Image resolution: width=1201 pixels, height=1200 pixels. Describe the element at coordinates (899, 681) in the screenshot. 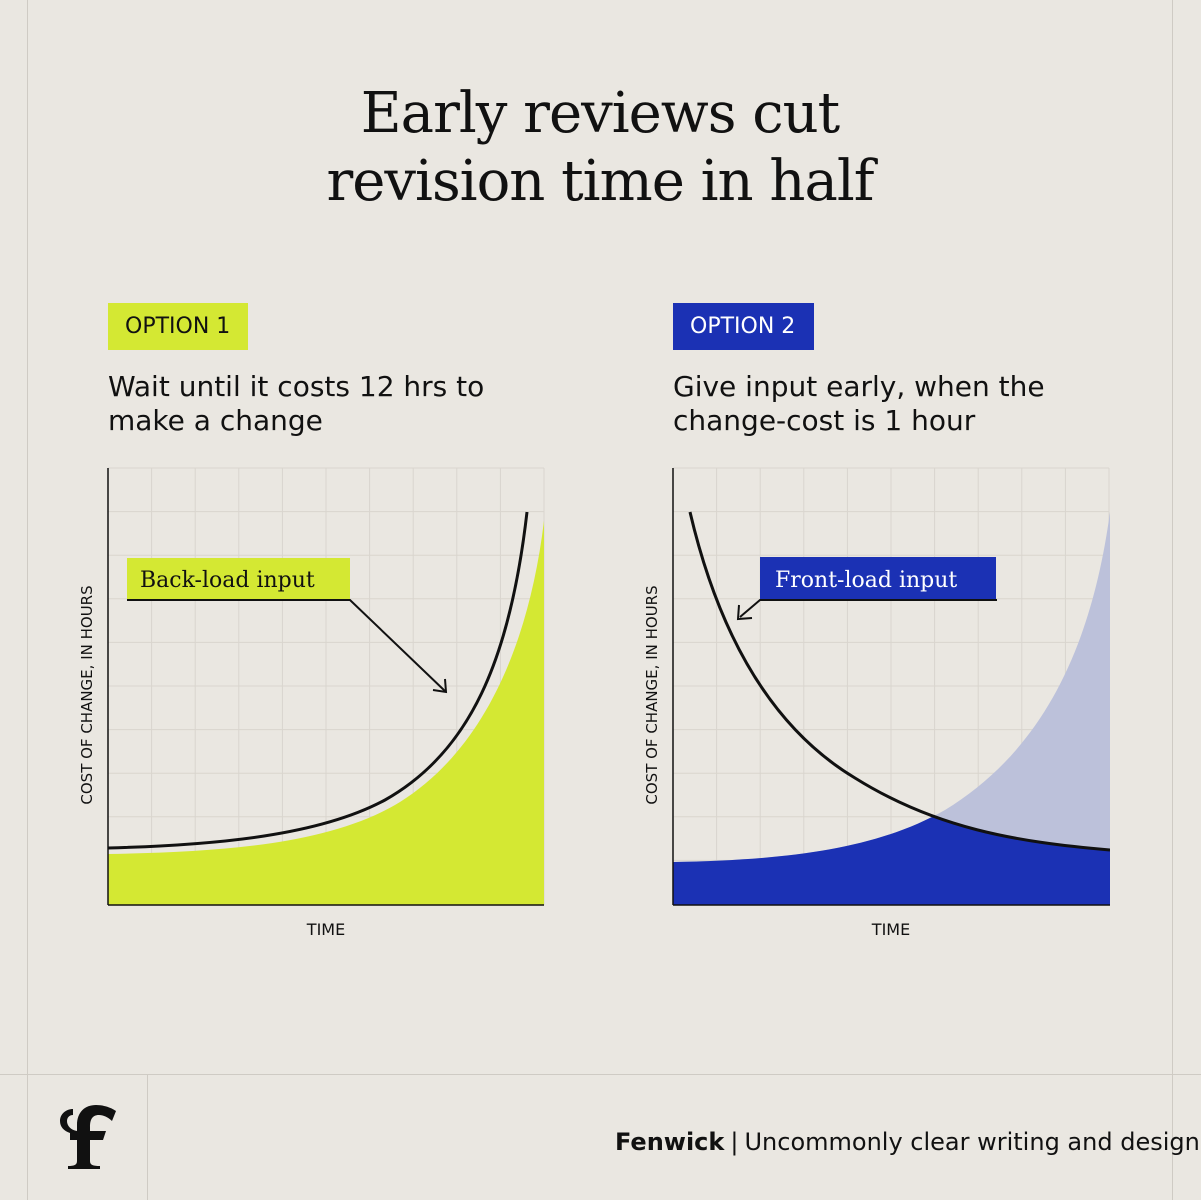

I see `chart-2-cost-curve` at that location.